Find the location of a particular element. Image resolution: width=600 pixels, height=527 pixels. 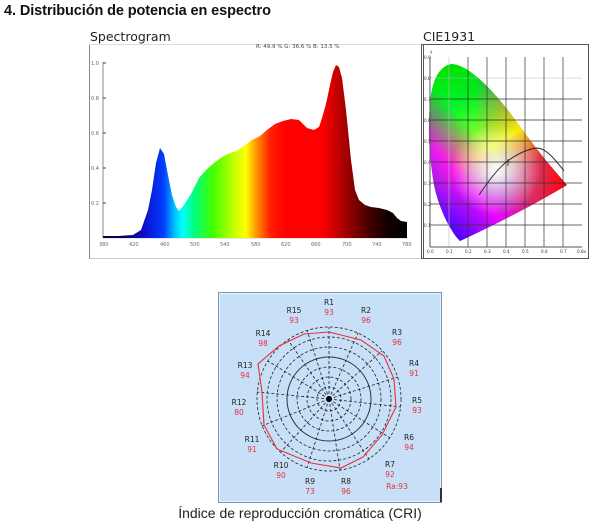

svg-text: 0.8x is located at coordinates (581, 251).